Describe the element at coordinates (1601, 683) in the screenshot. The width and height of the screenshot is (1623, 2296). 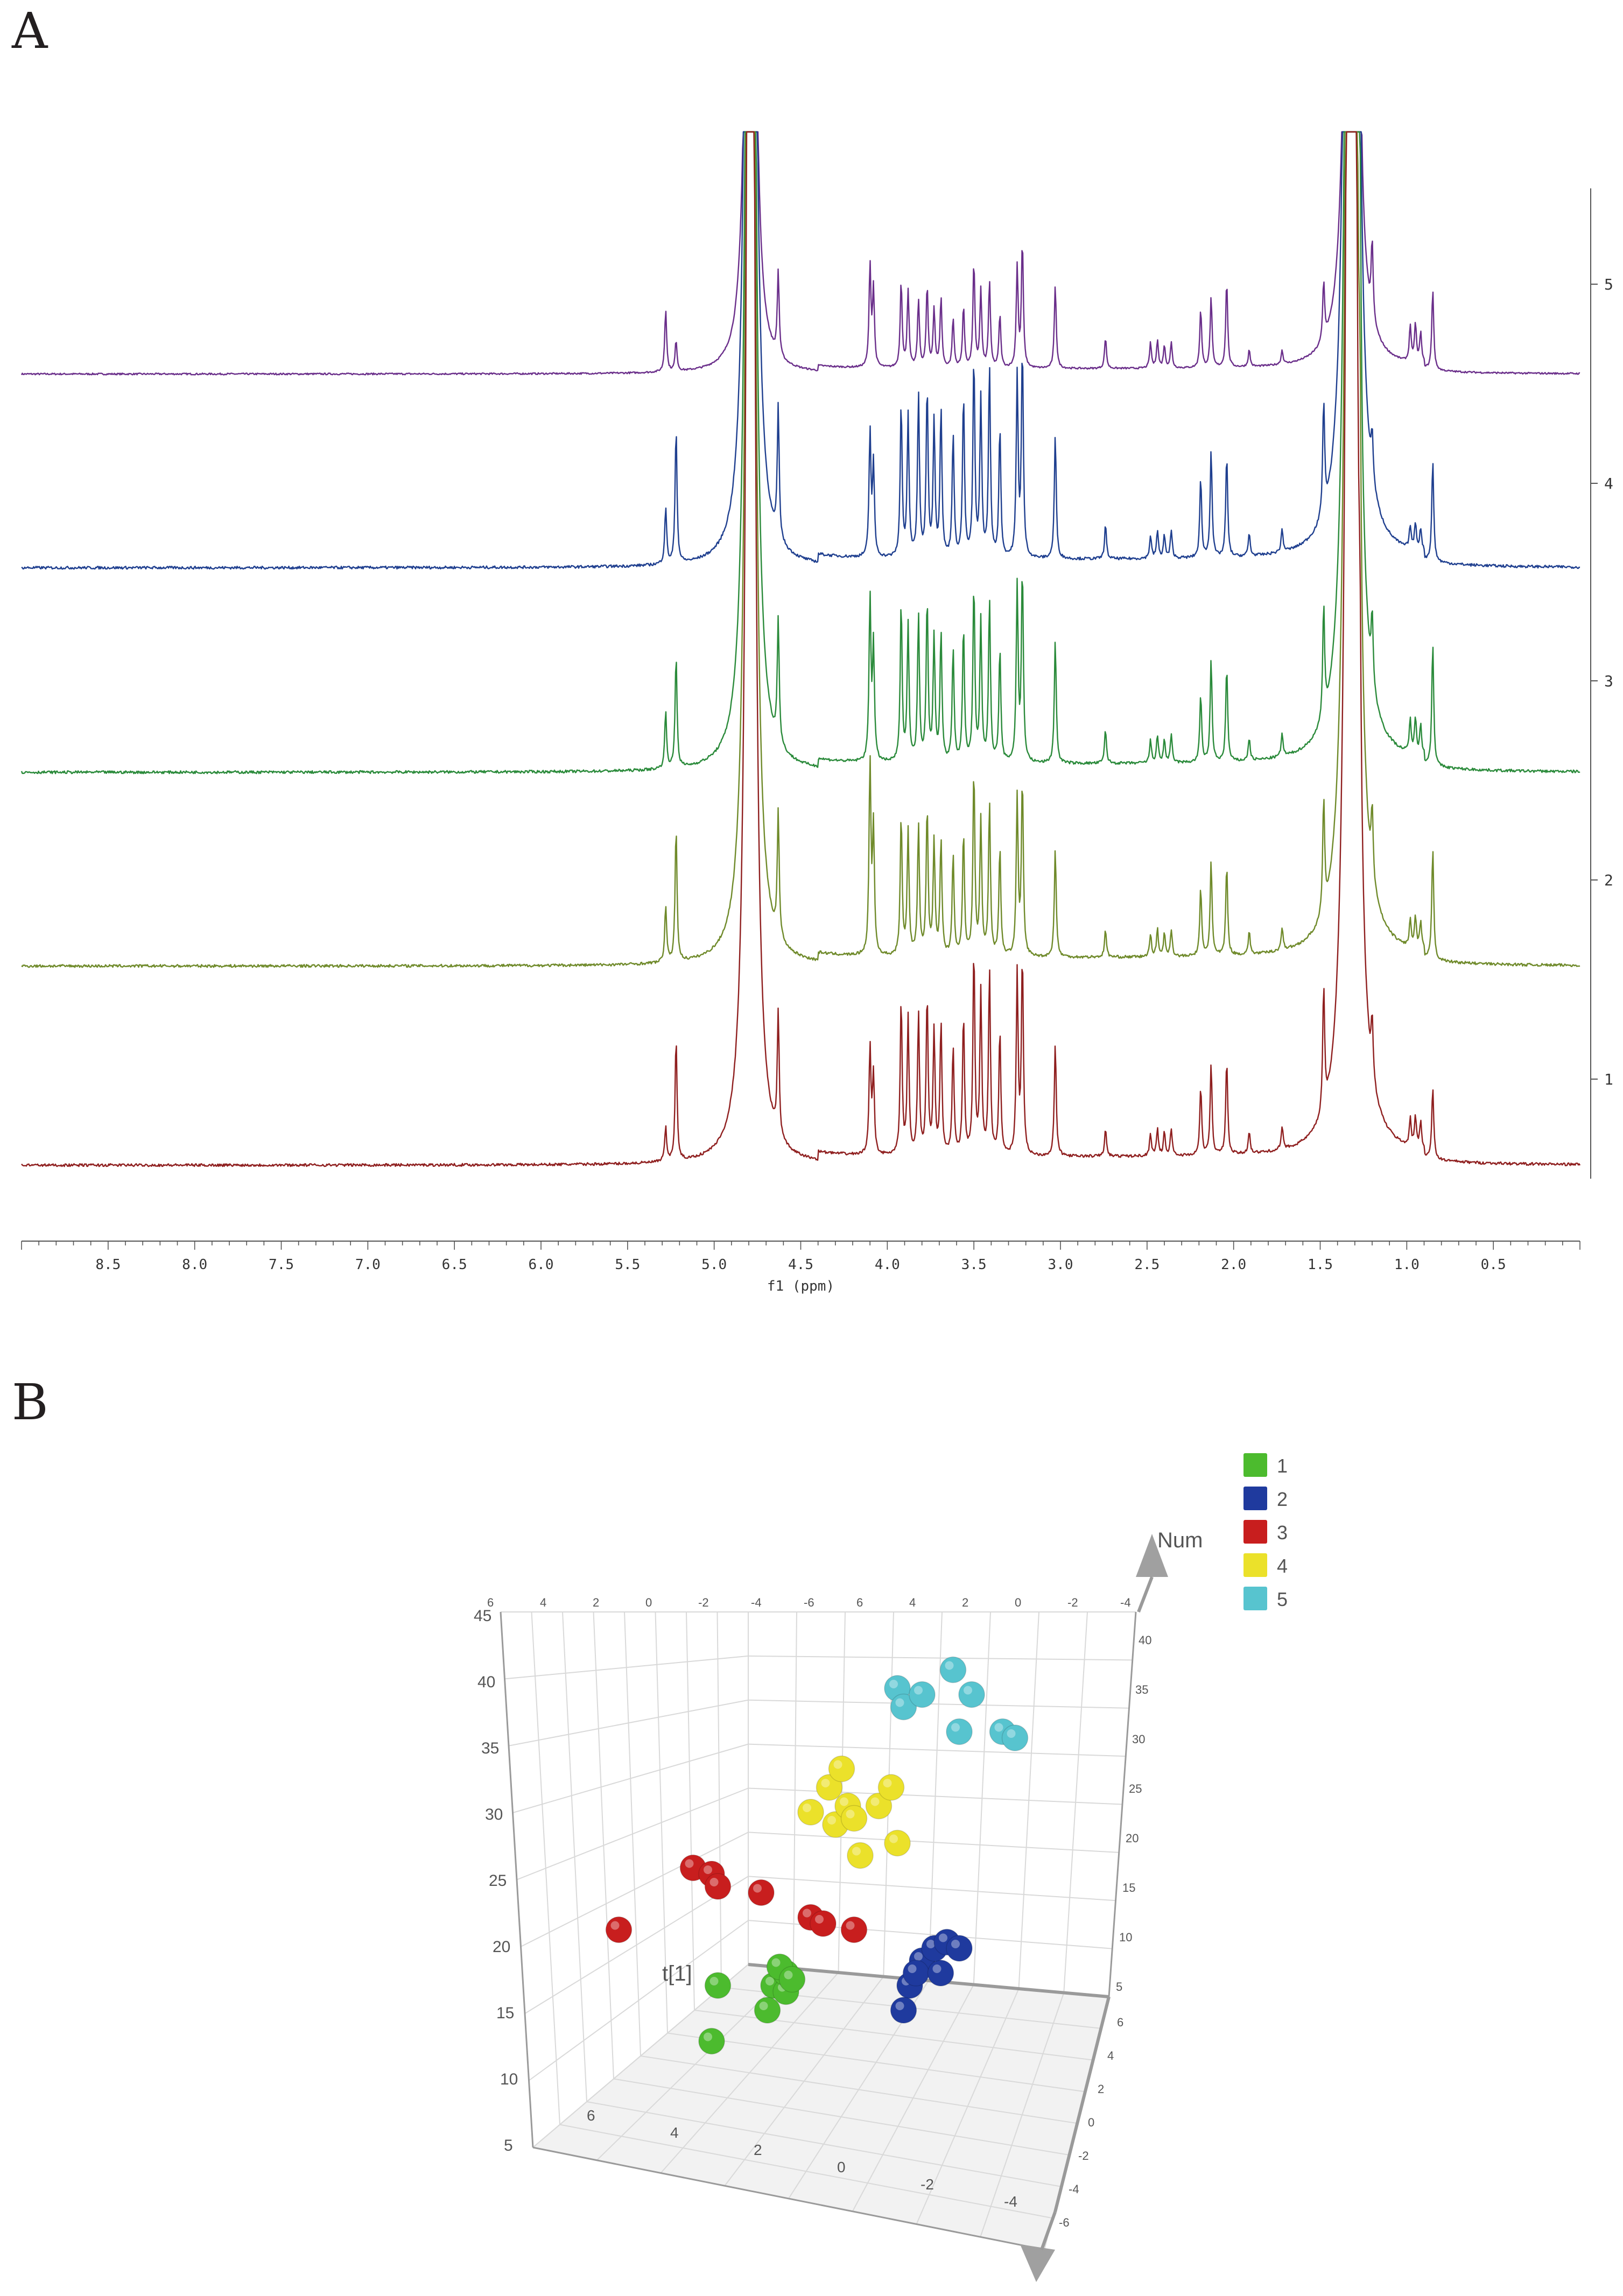
I see `trace-index-axis: 5 4 3 2 1` at that location.